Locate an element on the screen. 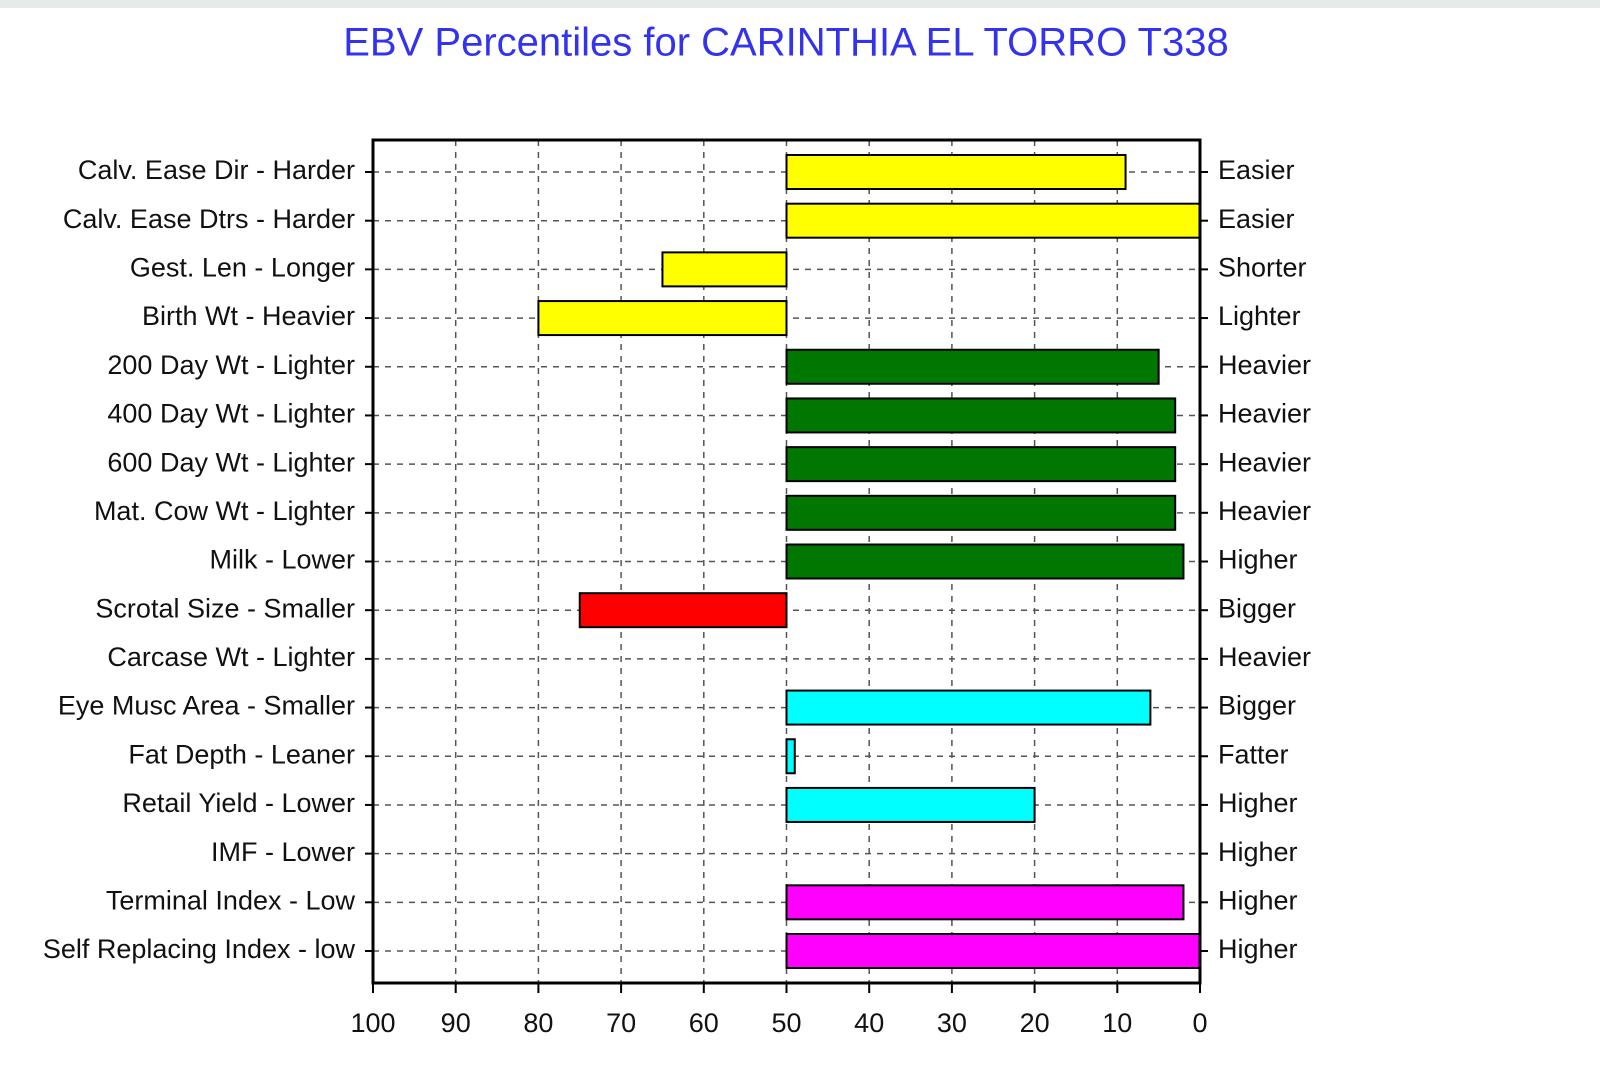 The image size is (1600, 1071). y-tick-label: Mat. Cow Wt - Lighter is located at coordinates (224, 511).